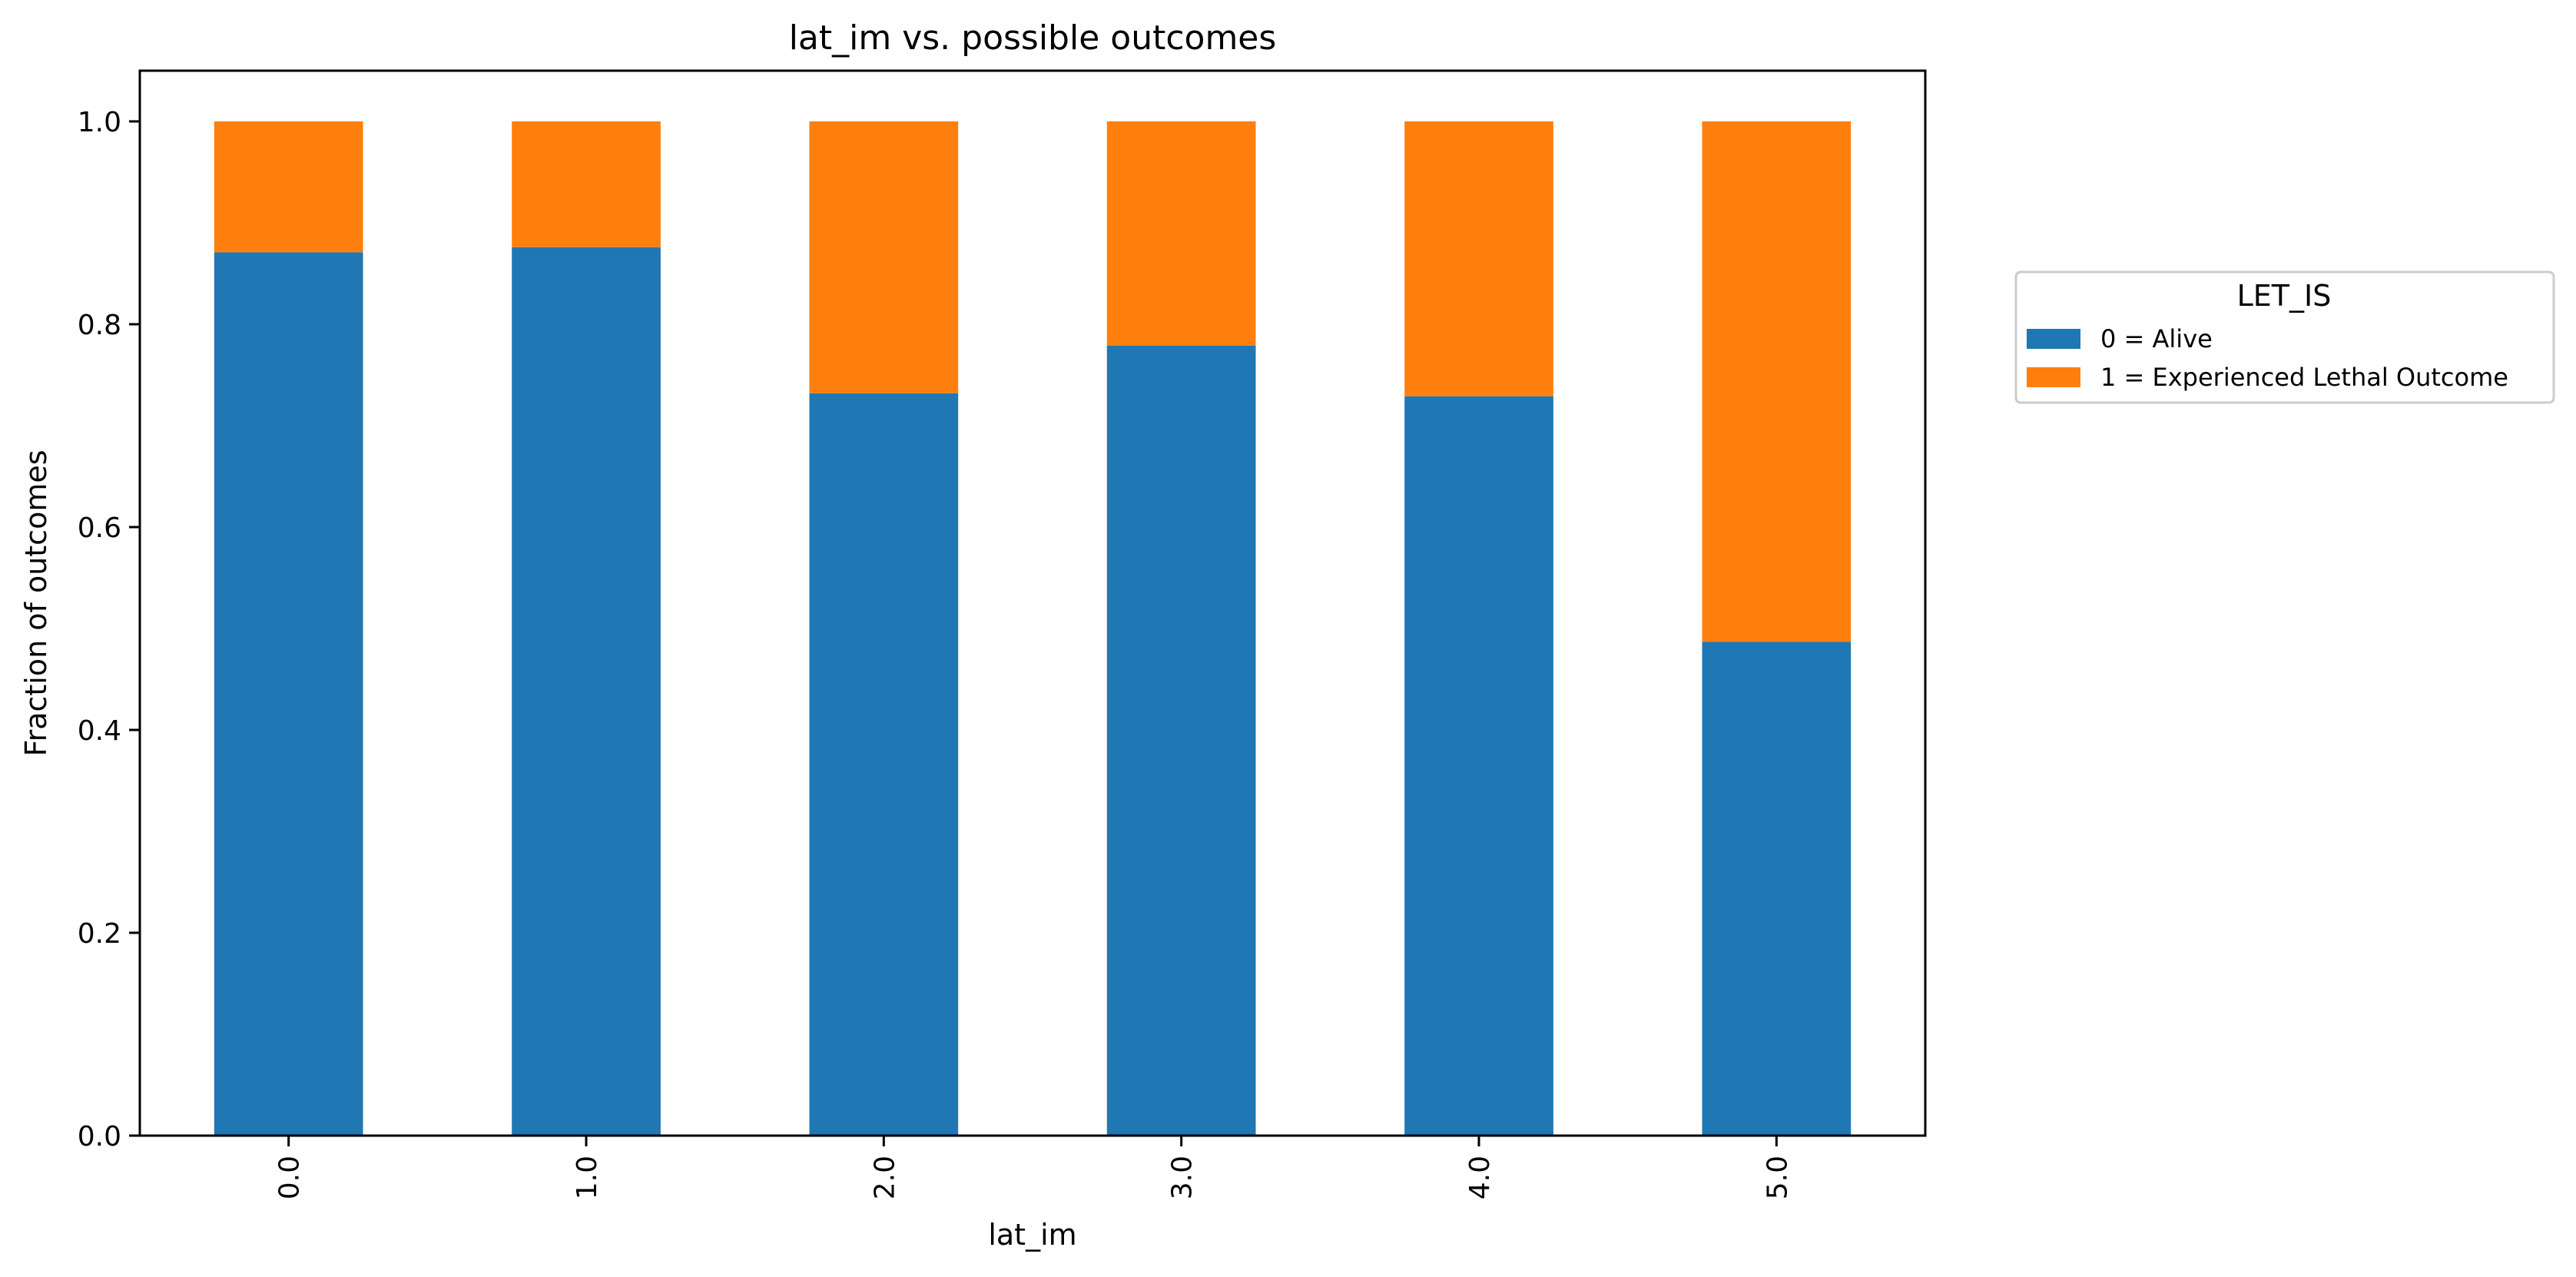 The width and height of the screenshot is (2576, 1277). What do you see at coordinates (1032, 1235) in the screenshot?
I see `x-axis-label: lat_im` at bounding box center [1032, 1235].